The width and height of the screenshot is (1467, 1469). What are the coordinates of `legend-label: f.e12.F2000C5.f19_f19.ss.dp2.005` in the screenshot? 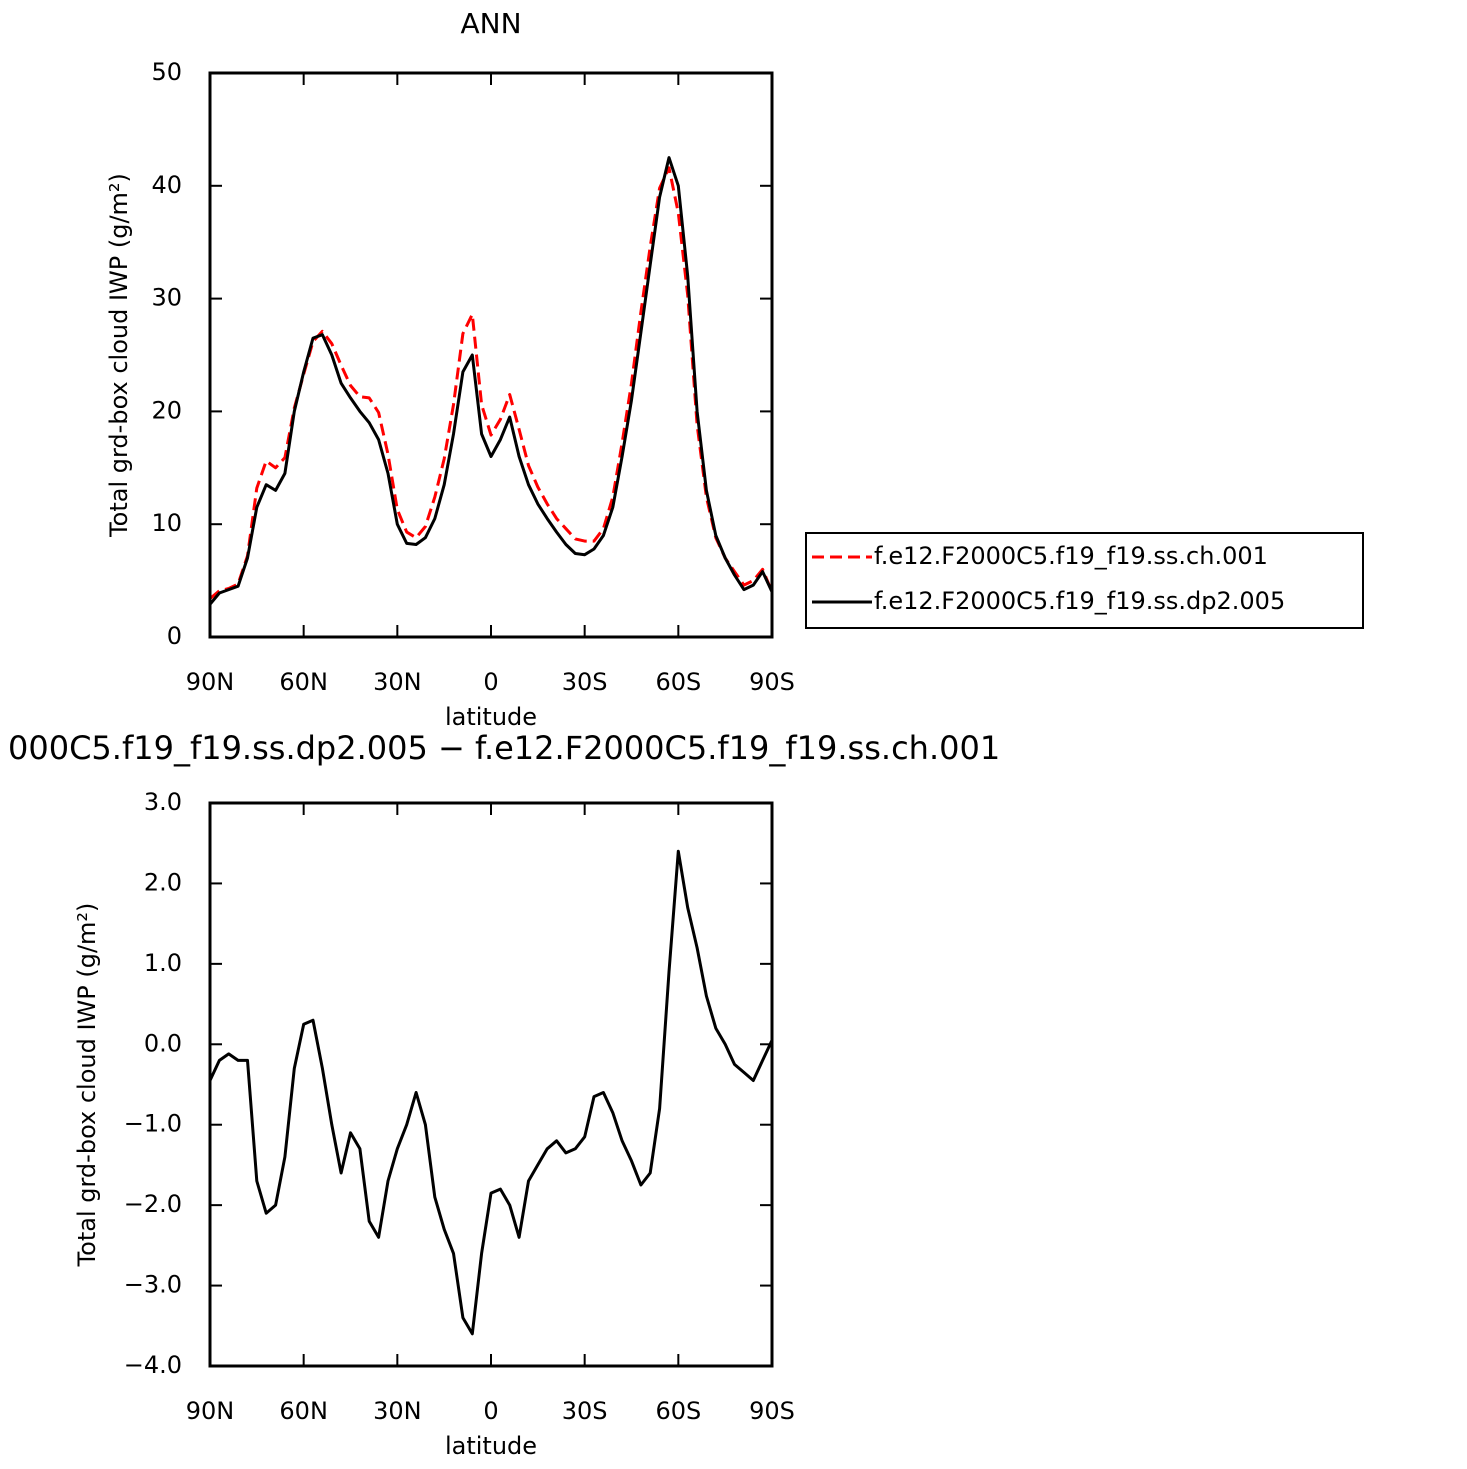 It's located at (1079, 601).